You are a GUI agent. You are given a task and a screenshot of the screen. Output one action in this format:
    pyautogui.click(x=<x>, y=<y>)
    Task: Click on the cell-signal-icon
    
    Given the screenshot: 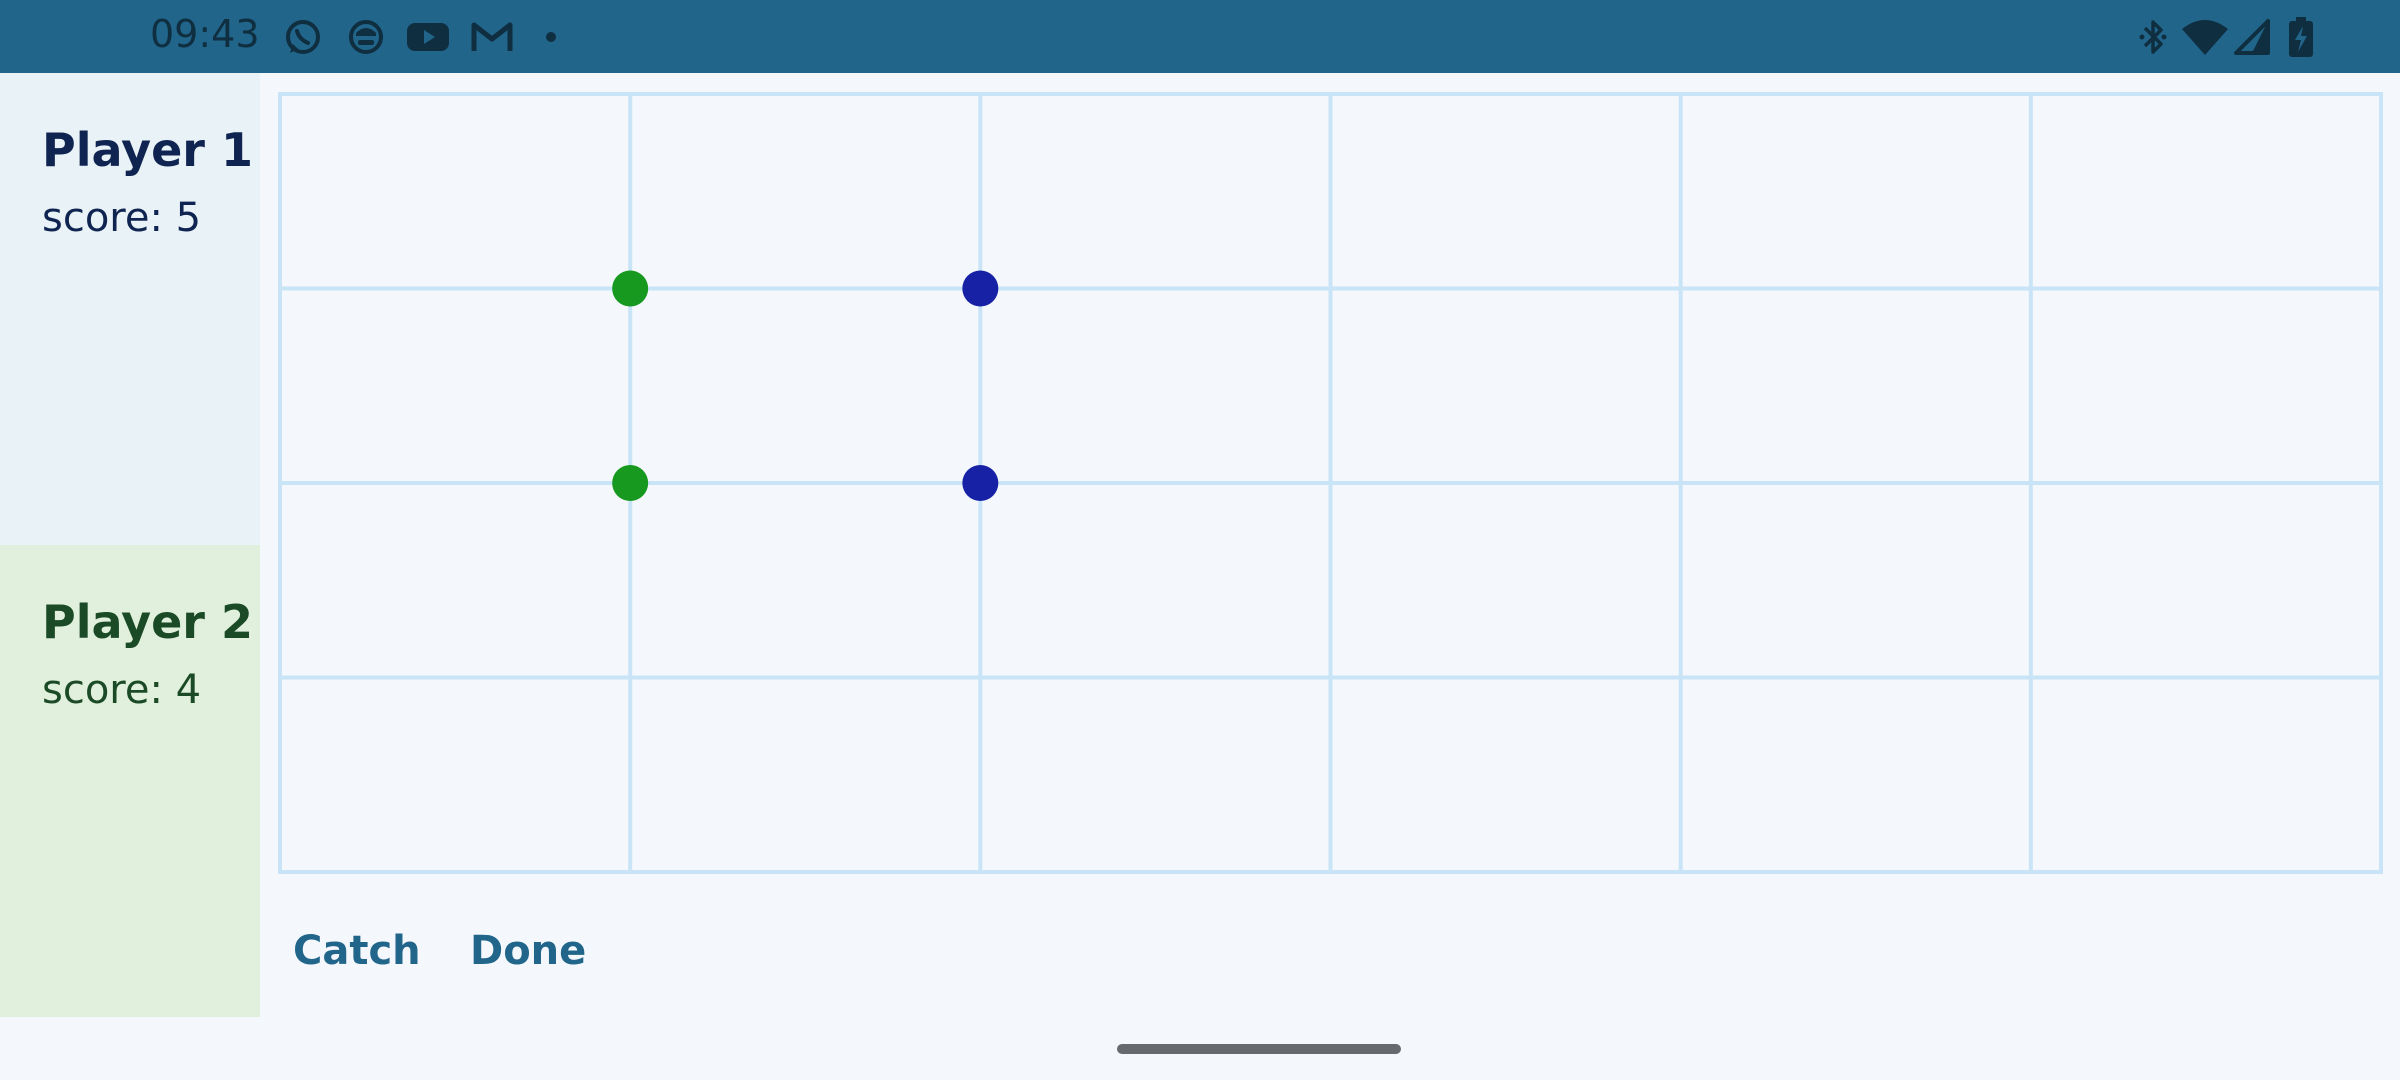 What is the action you would take?
    pyautogui.click(x=2252, y=39)
    